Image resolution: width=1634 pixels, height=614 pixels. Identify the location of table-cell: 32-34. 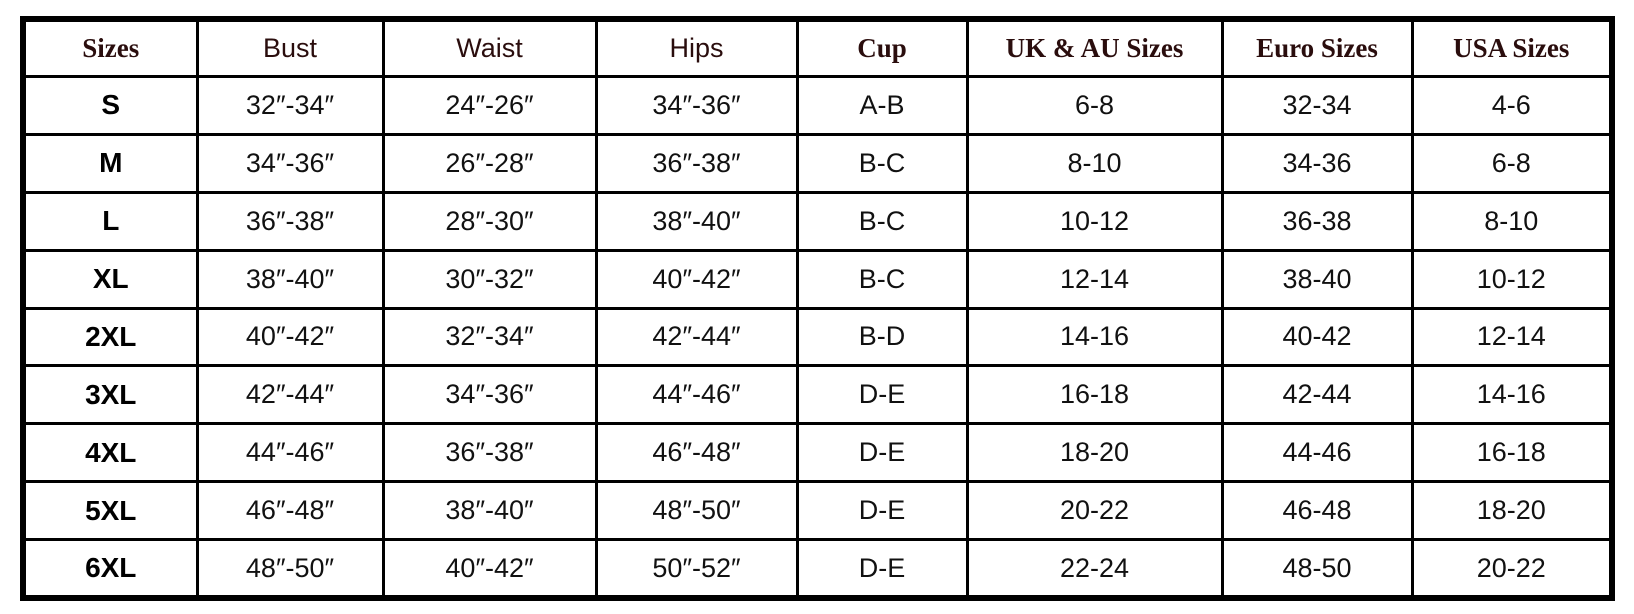
(1317, 106).